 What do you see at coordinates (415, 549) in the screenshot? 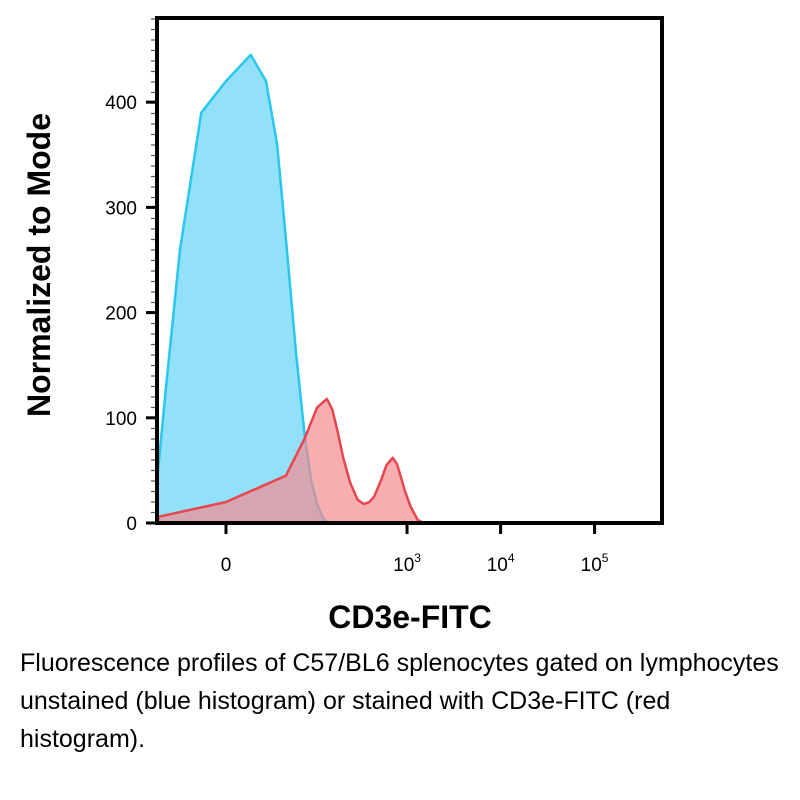
I see `x-axis-ticks: 0 10³ 10⁴ 10⁵` at bounding box center [415, 549].